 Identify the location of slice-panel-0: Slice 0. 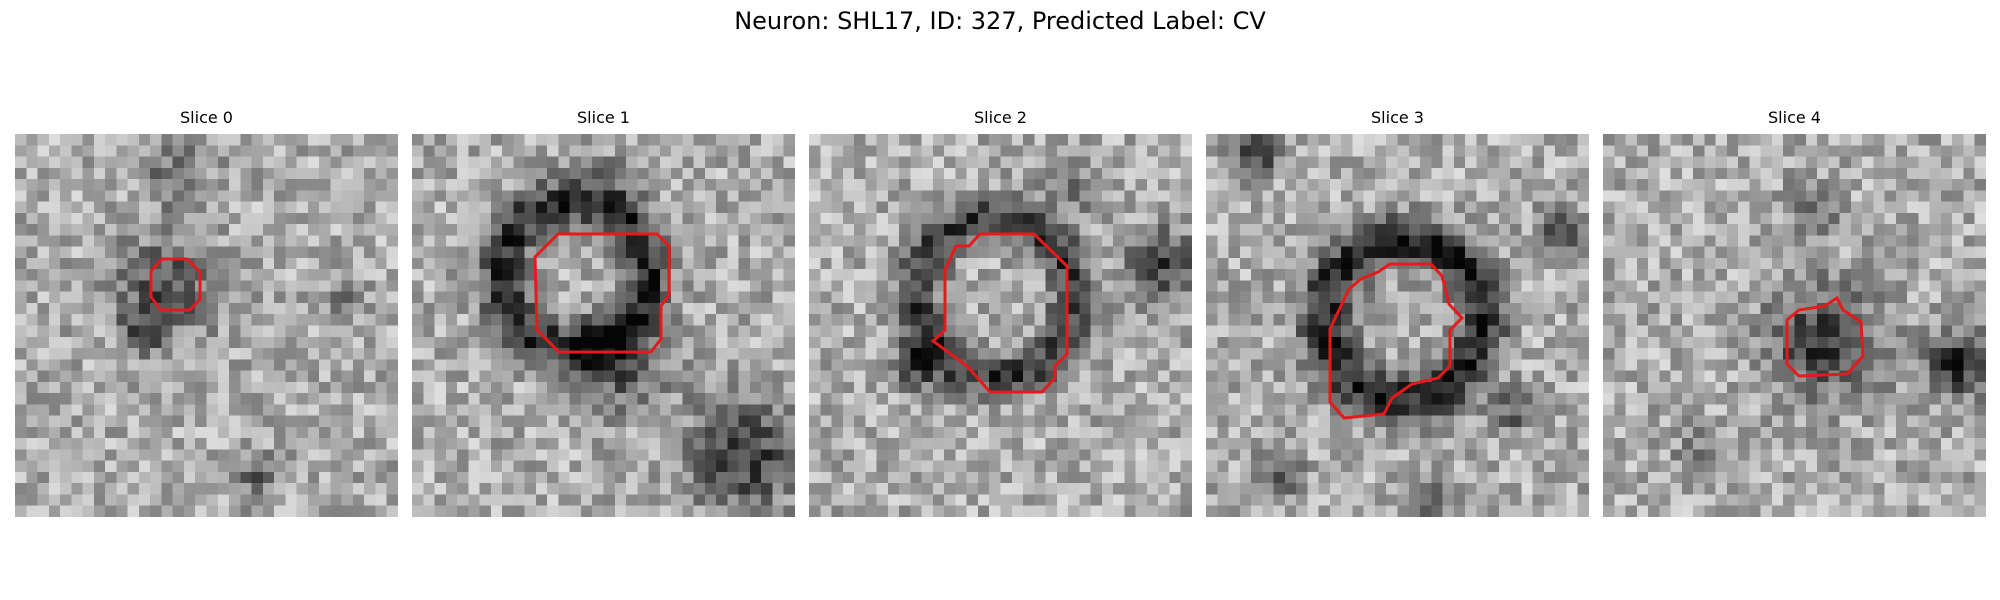
(206, 315).